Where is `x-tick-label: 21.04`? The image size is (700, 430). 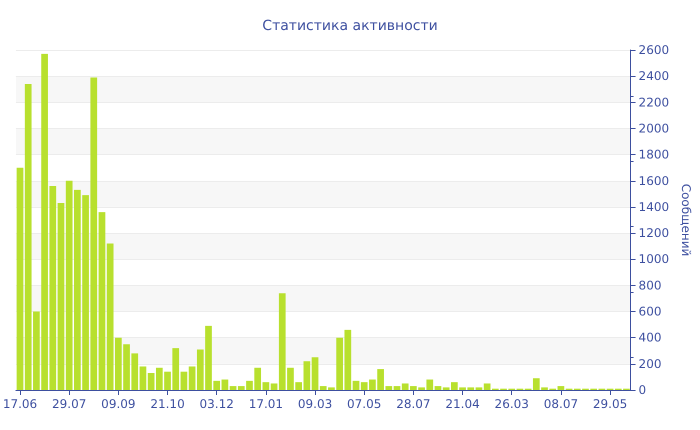
x-tick-label: 21.04 is located at coordinates (462, 404).